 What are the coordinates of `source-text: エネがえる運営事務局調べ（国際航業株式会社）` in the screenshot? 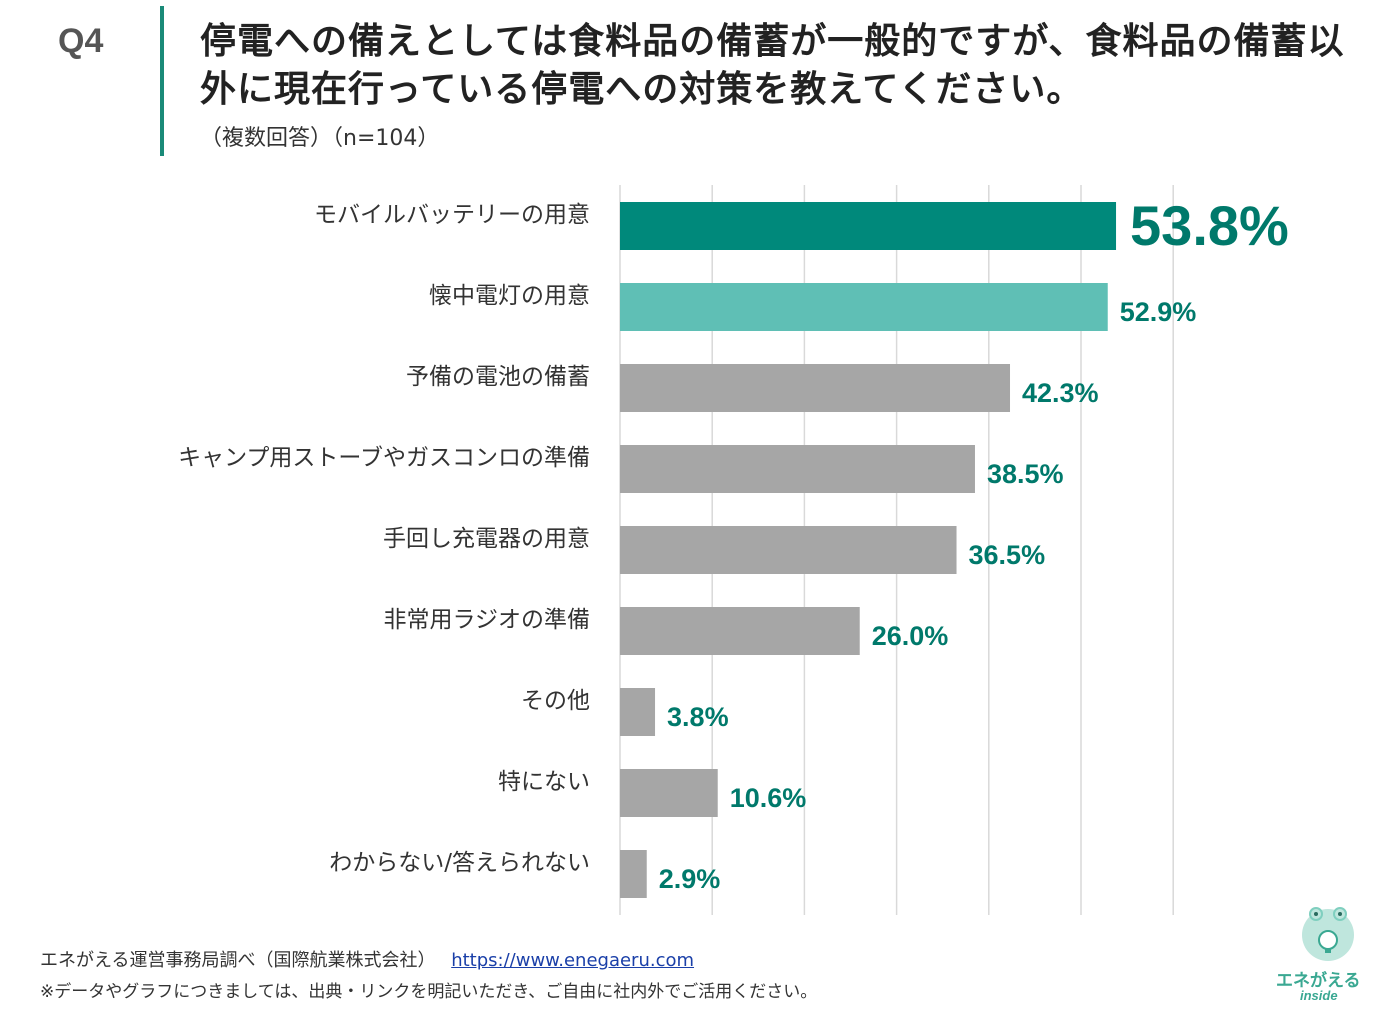 It's located at (238, 960).